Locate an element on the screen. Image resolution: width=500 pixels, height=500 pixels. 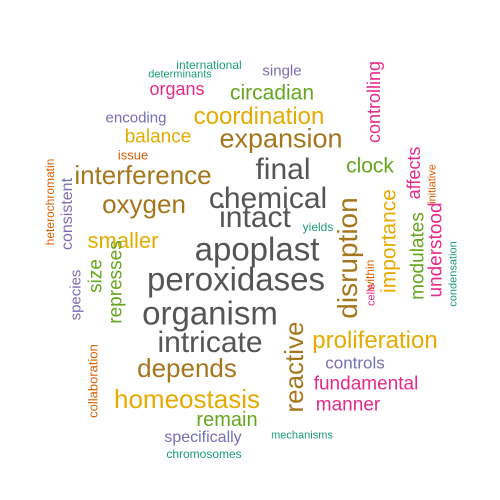
word-disruption: disruption is located at coordinates (347, 258).